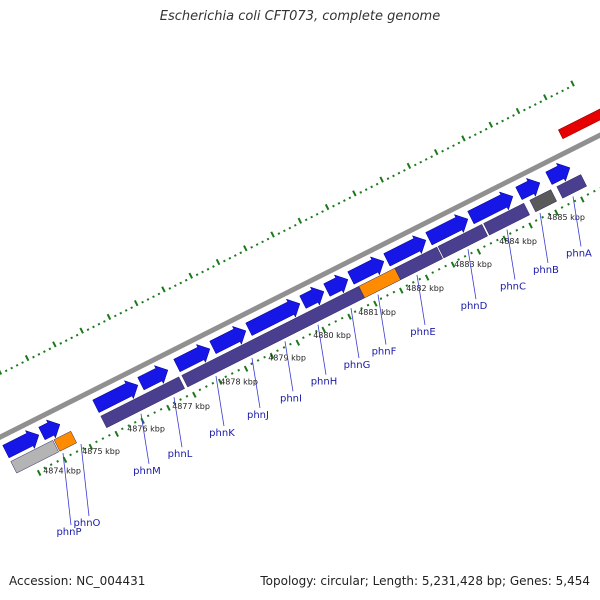 The width and height of the screenshot is (600, 600). I want to click on position-tick-label: 4878 kbp, so click(239, 382).